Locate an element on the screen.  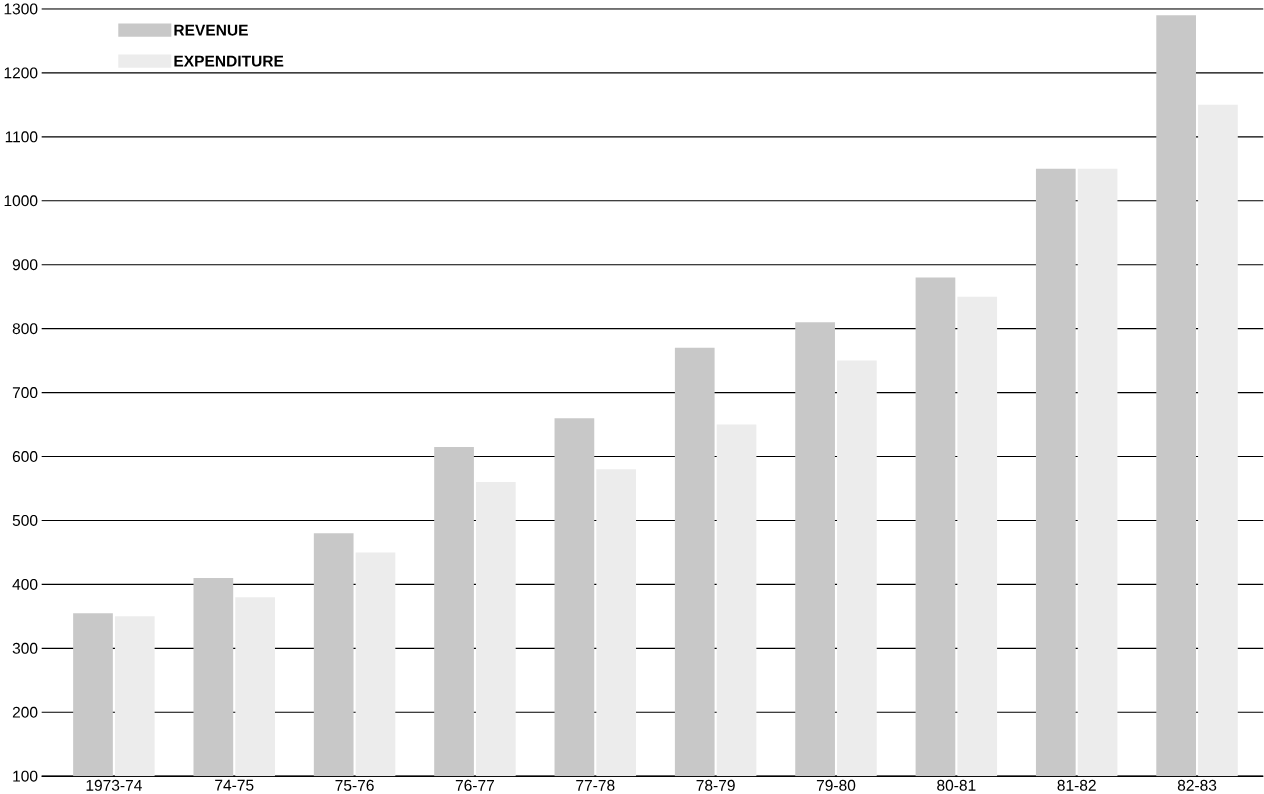
x-tick-label: 75-76 is located at coordinates (354, 785).